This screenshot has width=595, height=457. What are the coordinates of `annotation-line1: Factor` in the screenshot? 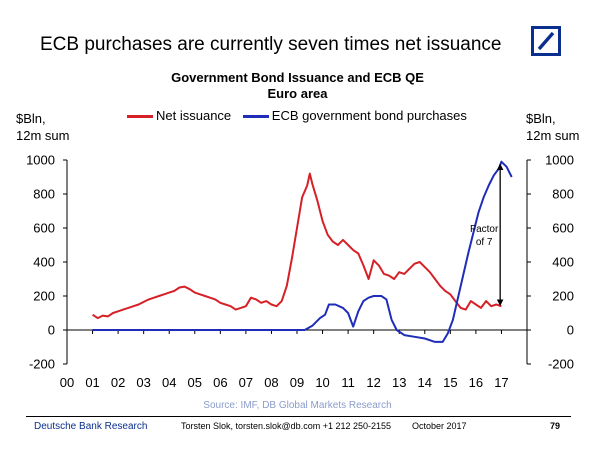 It's located at (484, 229).